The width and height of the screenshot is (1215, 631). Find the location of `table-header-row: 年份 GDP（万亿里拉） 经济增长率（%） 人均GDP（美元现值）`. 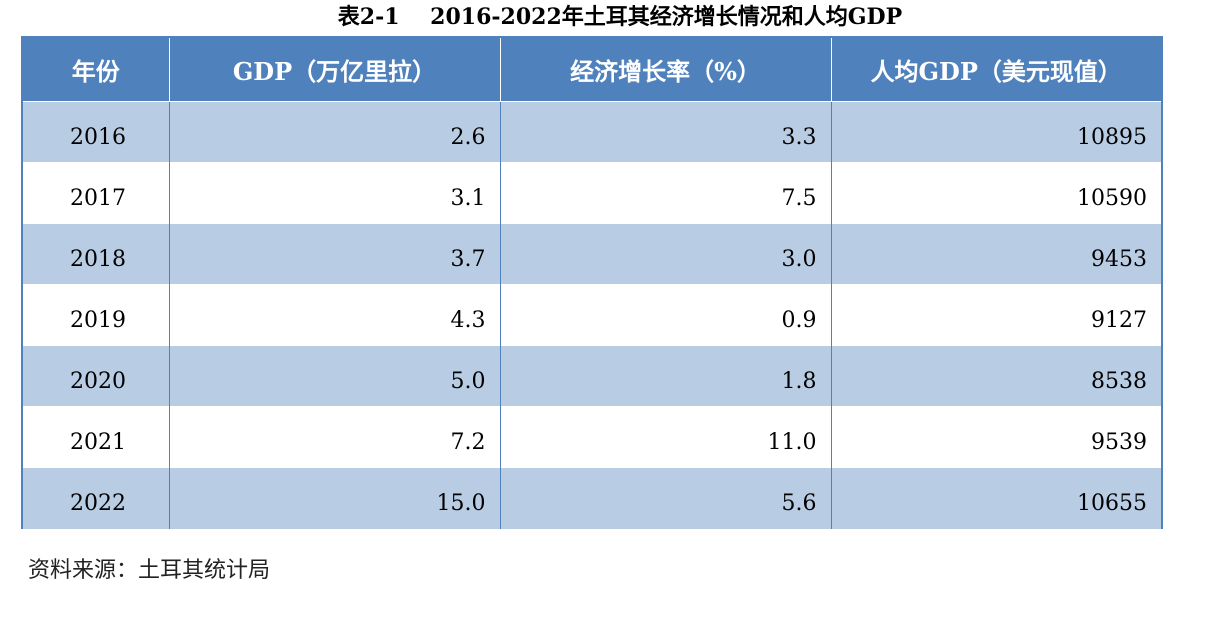

table-header-row: 年份 GDP（万亿里拉） 经济增长率（%） 人均GDP（美元现值） is located at coordinates (592, 70).